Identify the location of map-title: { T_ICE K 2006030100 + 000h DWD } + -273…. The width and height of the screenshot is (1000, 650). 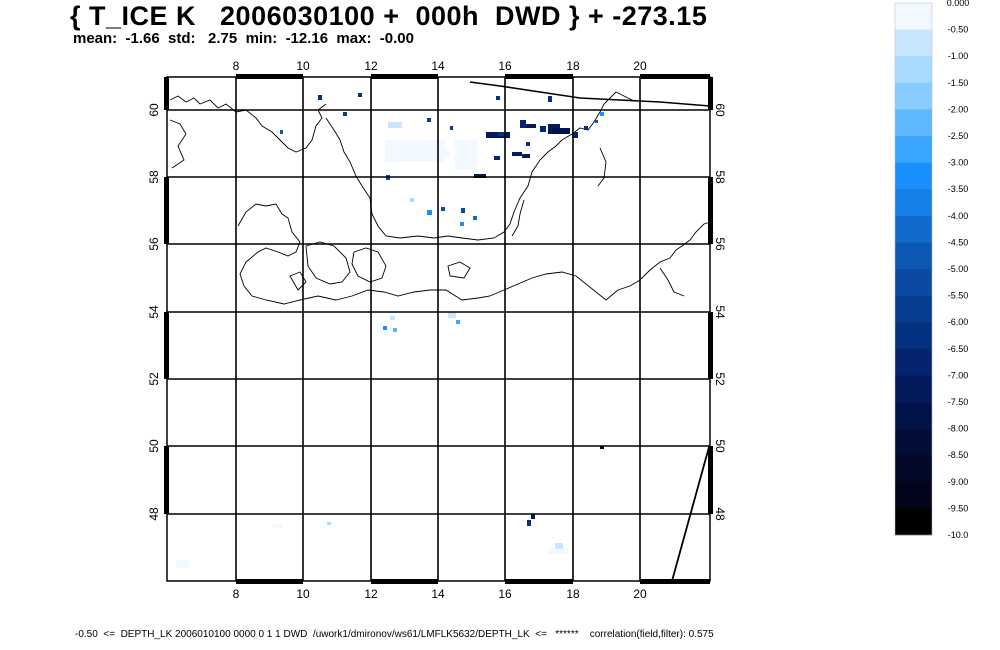
(389, 16).